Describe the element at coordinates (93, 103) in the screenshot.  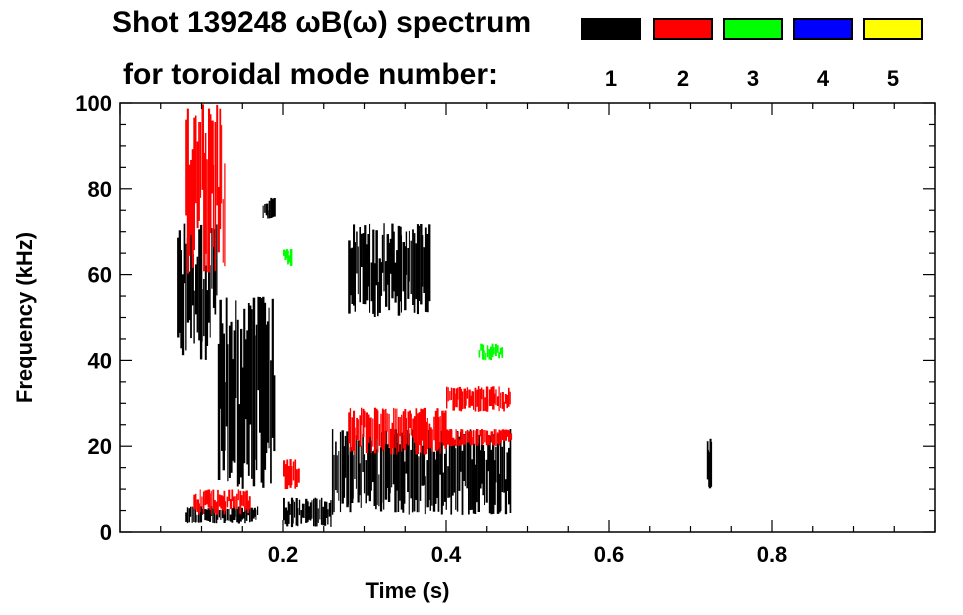
I see `y-tick-label: 100` at that location.